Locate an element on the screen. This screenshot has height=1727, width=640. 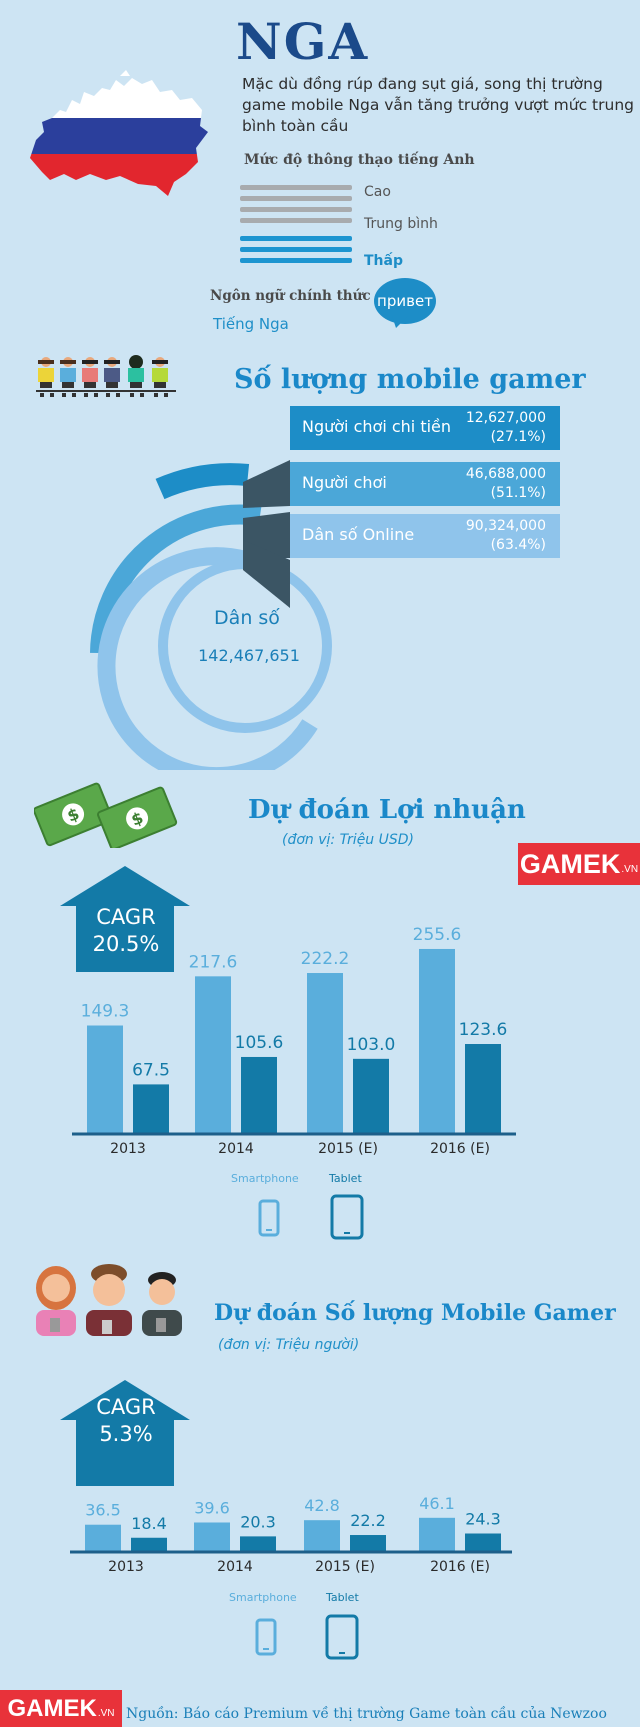
gamer-row-players: Người chơi 46,688,000 (51.1%) is located at coordinates (425, 484).